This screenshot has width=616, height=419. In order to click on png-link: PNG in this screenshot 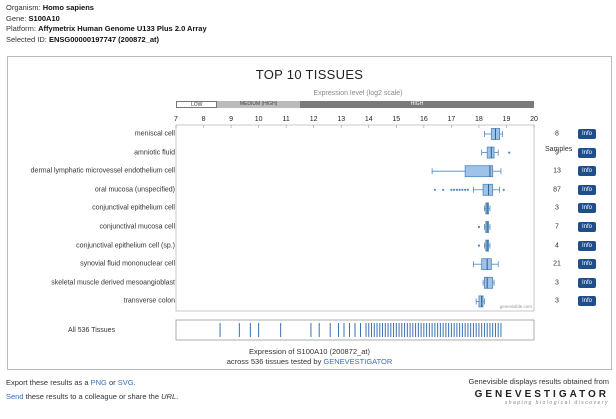, I will do `click(98, 382)`.